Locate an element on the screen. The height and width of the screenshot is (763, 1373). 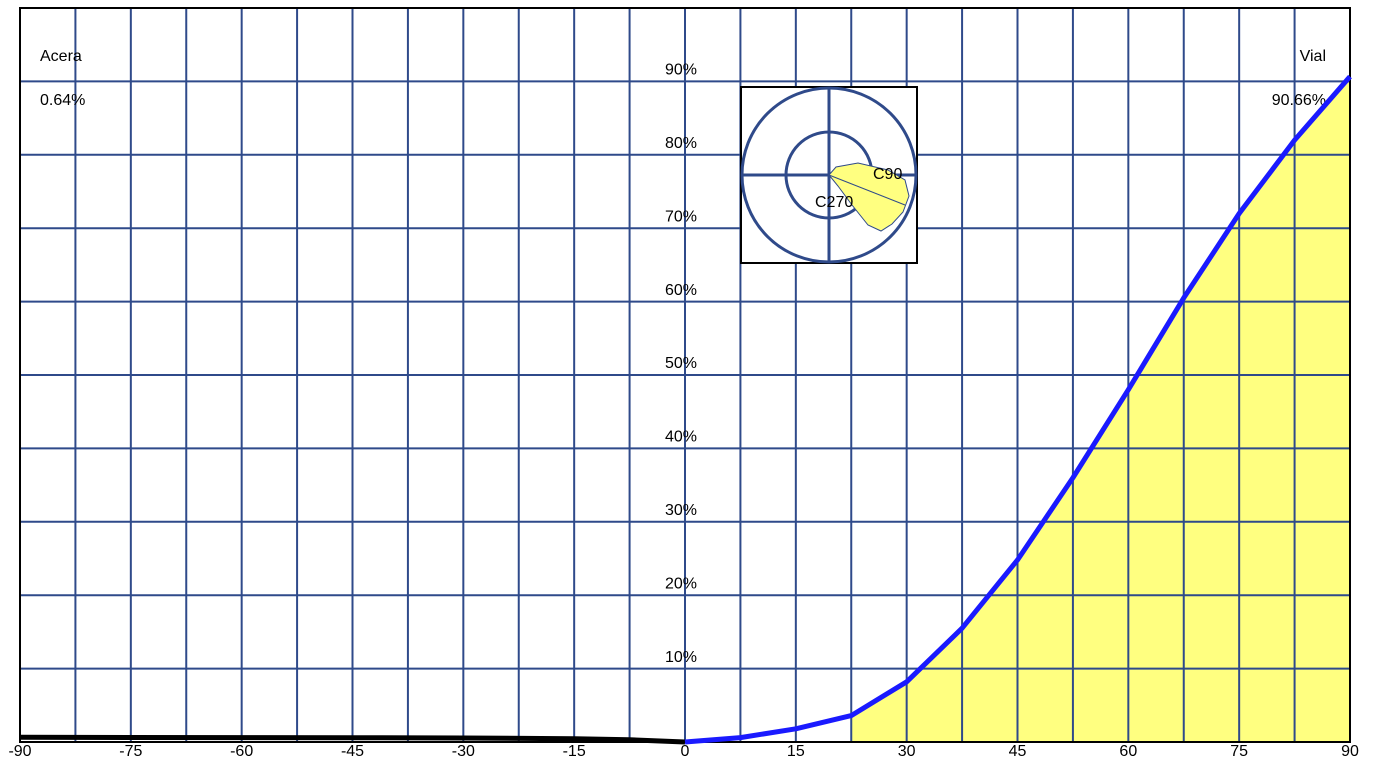
y-tick-label: 70% is located at coordinates (681, 216).